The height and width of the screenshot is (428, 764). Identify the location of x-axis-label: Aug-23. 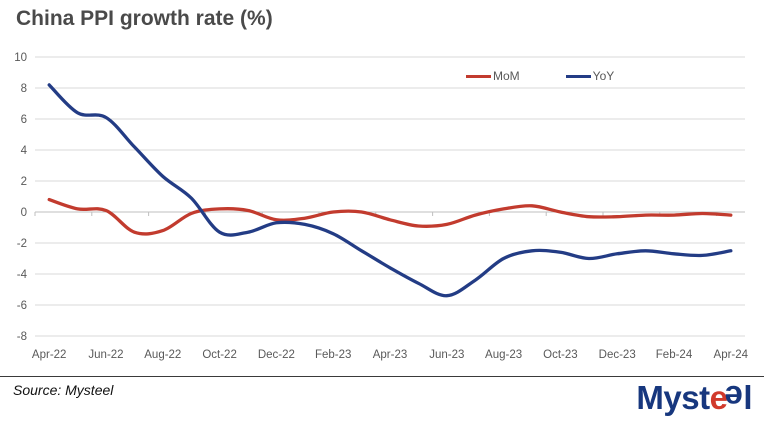
(503, 355).